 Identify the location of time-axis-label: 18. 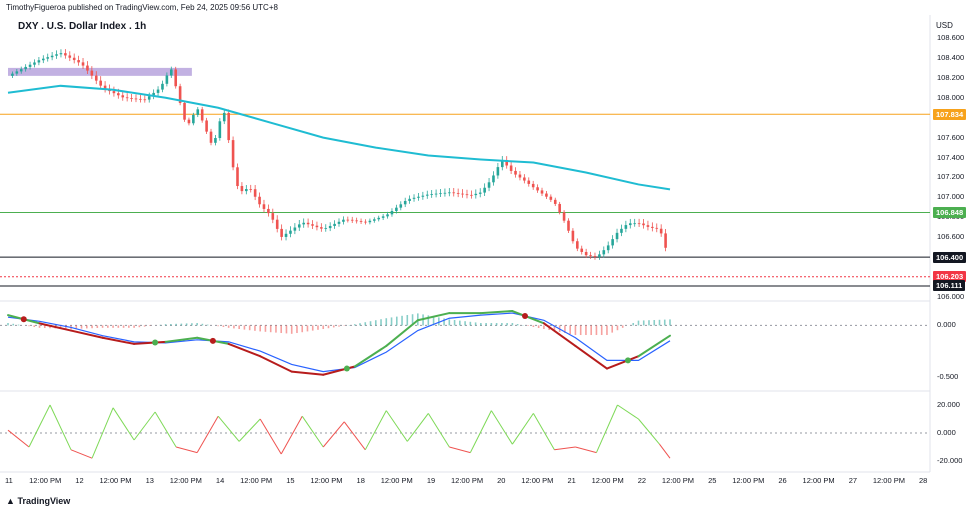
(360, 480).